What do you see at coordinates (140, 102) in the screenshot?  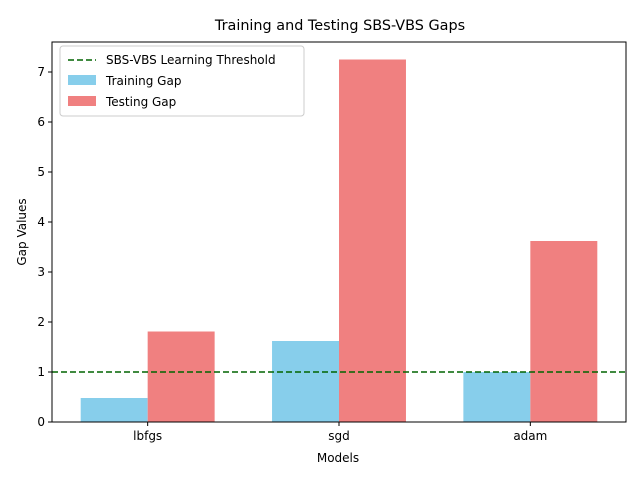 I see `legend-label-testing: Testing Gap` at bounding box center [140, 102].